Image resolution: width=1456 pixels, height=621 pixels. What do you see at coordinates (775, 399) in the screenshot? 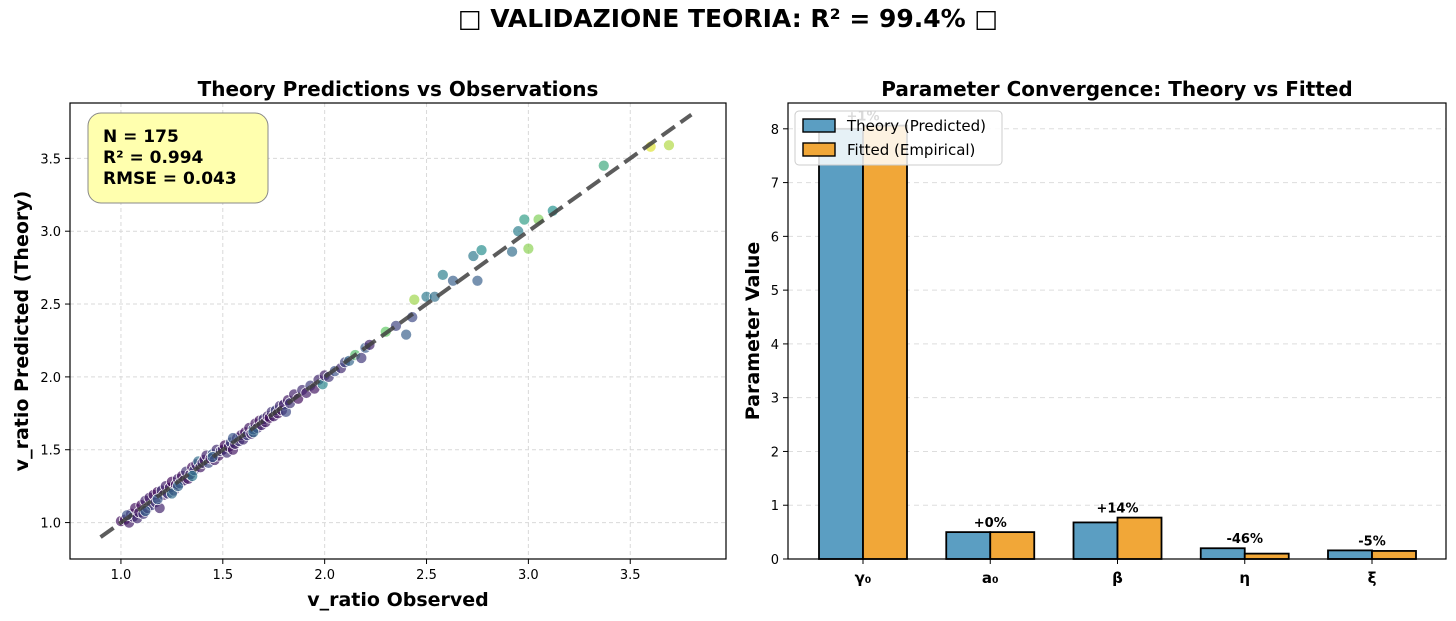
I see `bar-y-tick-label: 3` at bounding box center [775, 399].